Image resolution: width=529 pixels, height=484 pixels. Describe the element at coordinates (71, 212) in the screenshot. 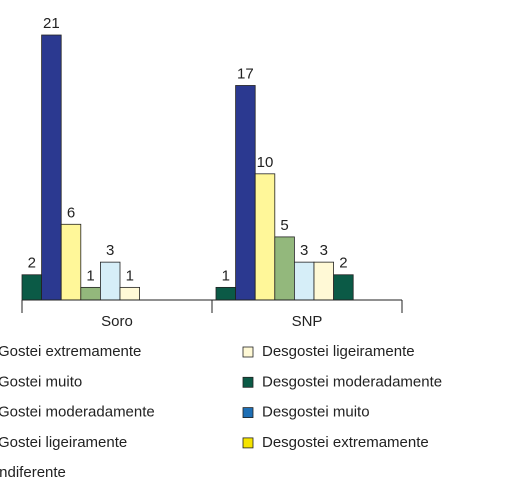

I see `value-label: 6` at that location.